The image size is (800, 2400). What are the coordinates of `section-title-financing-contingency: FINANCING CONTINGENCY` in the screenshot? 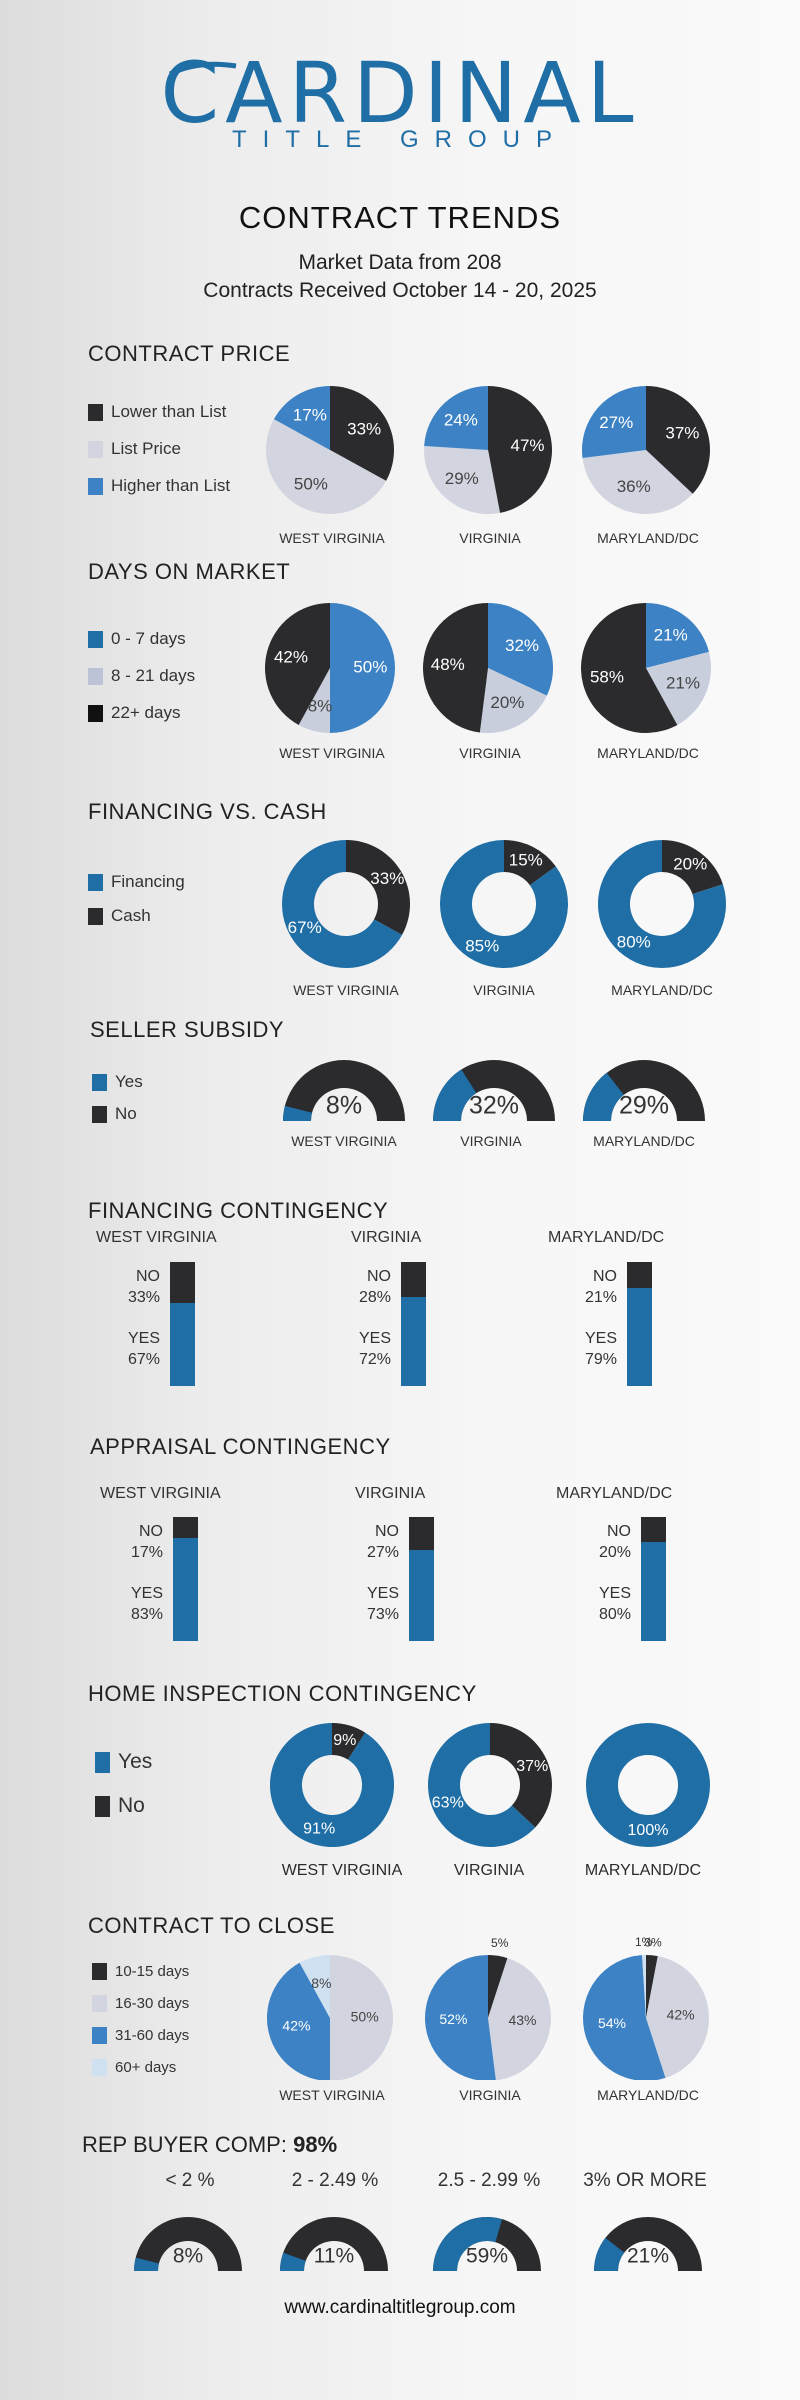 It's located at (238, 1210).